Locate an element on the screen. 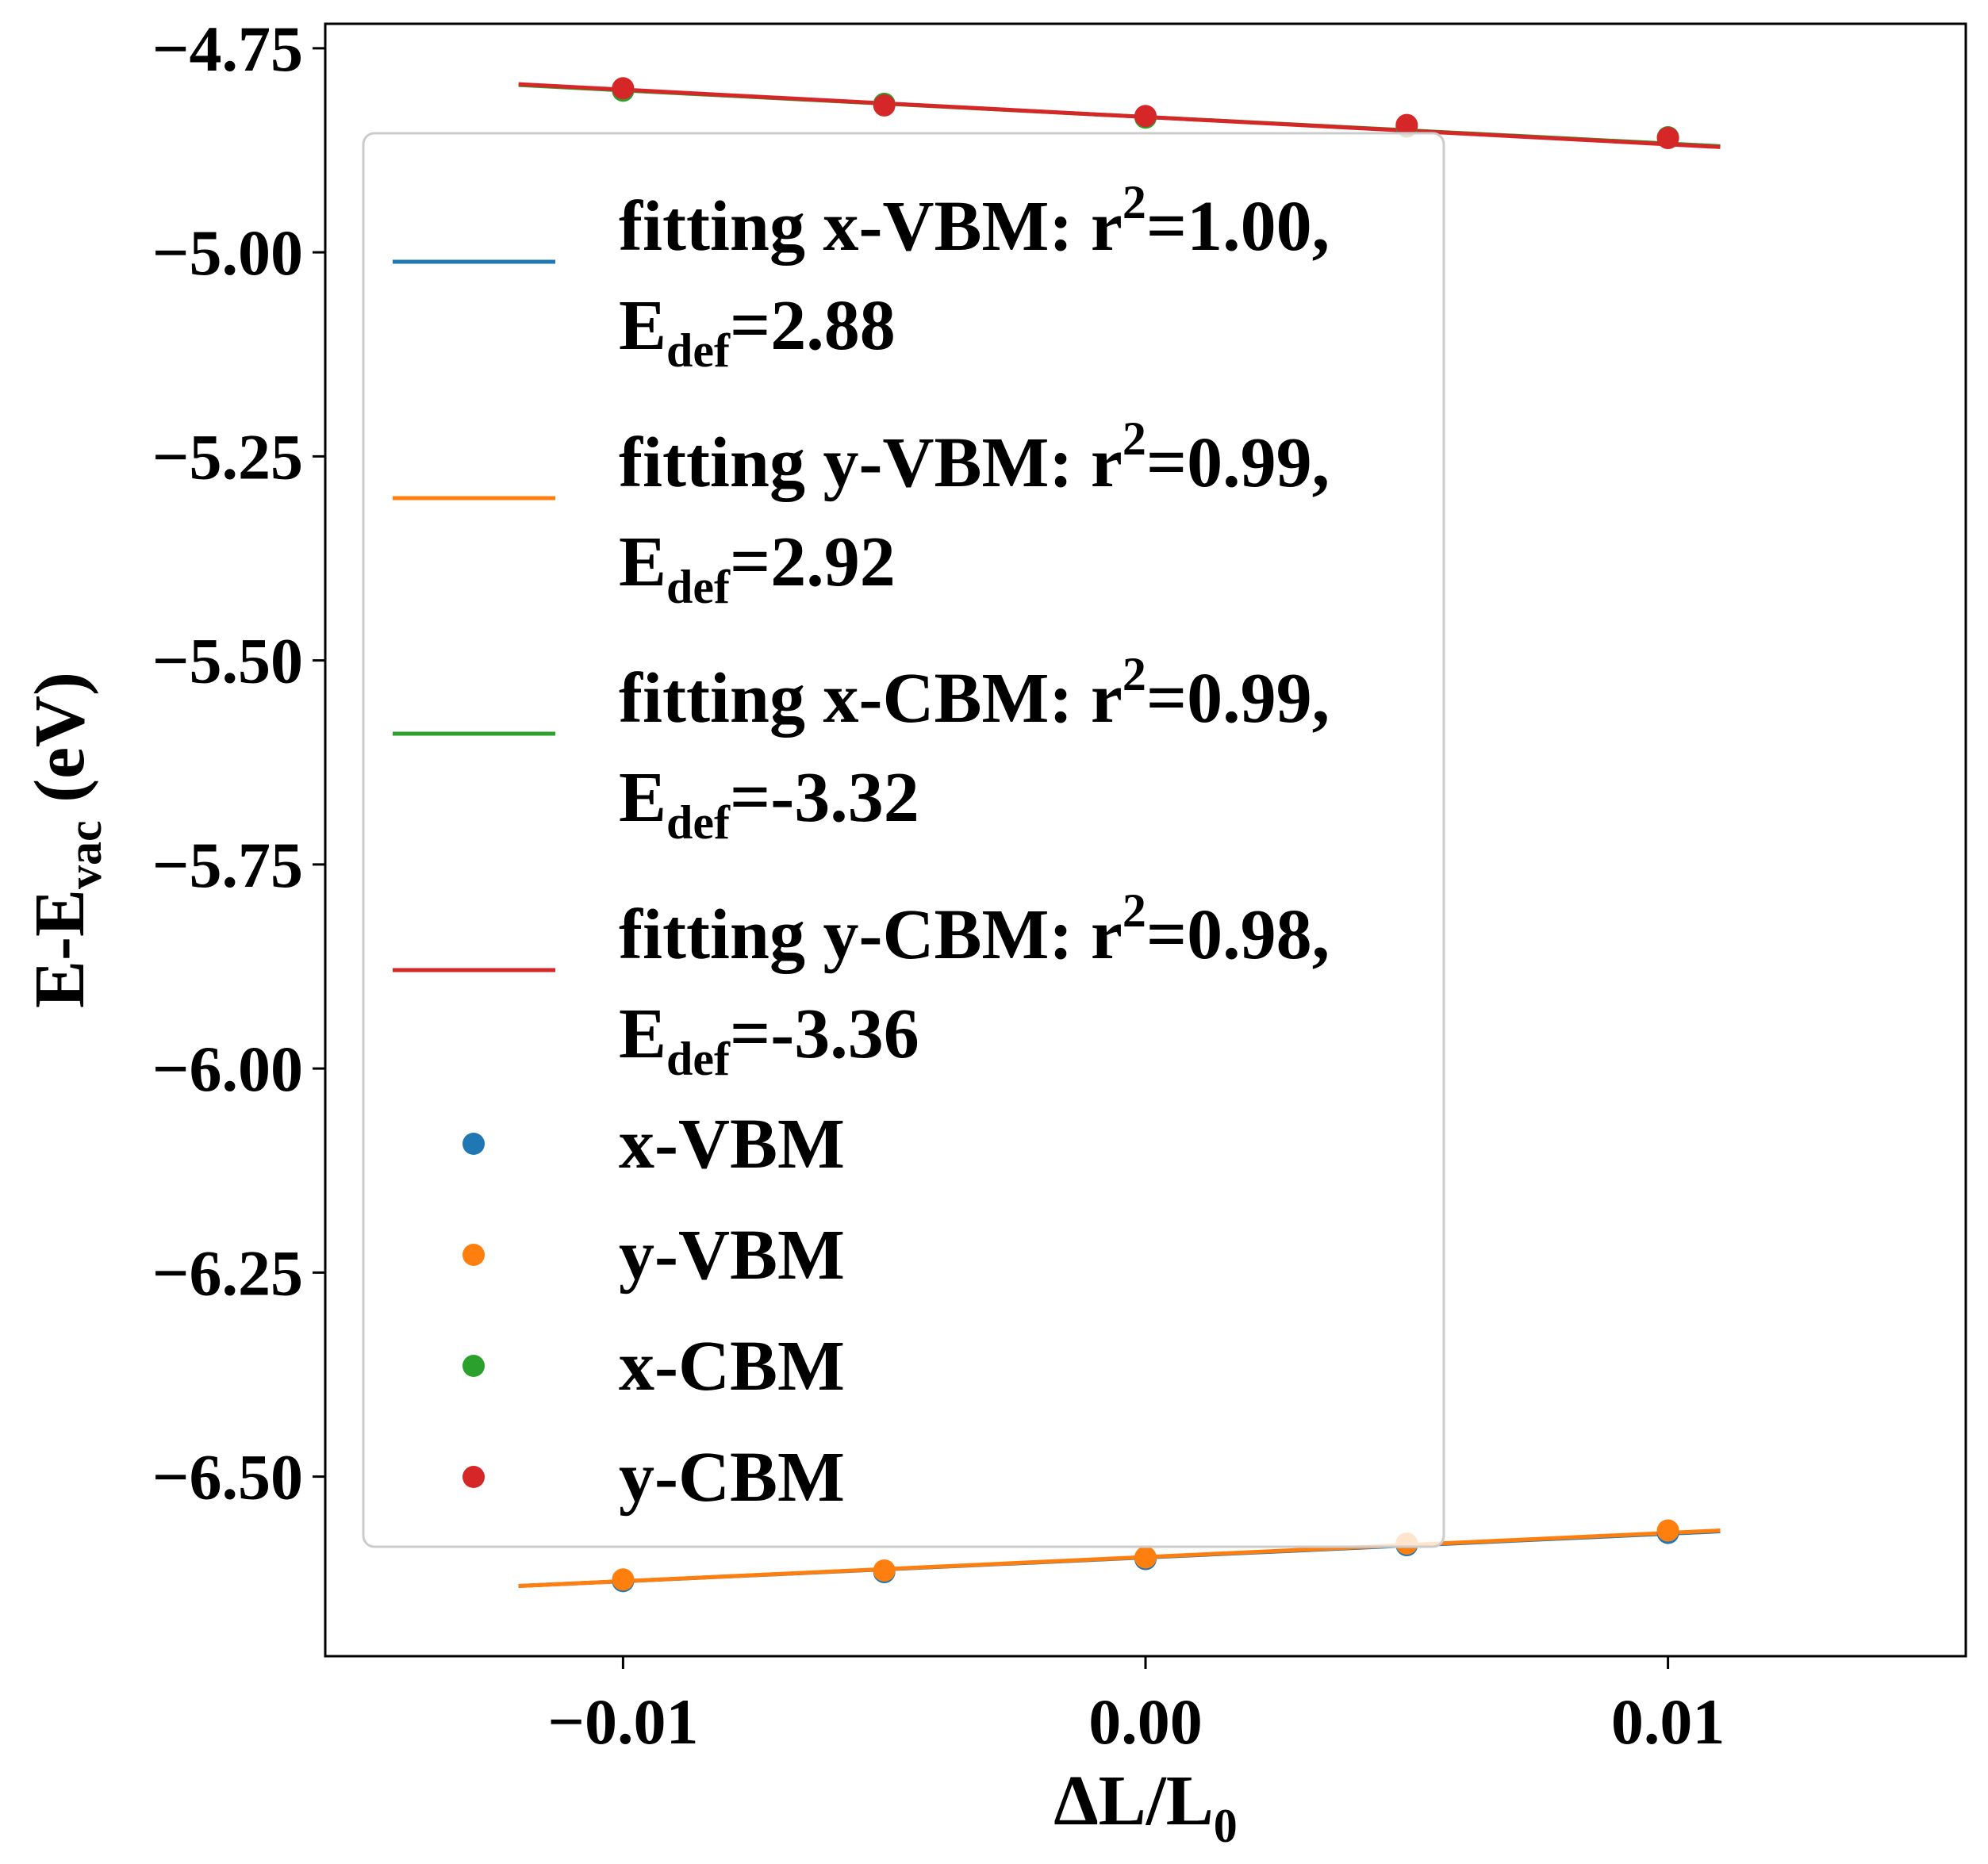  legend-marker-y-CBM is located at coordinates (474, 1477).